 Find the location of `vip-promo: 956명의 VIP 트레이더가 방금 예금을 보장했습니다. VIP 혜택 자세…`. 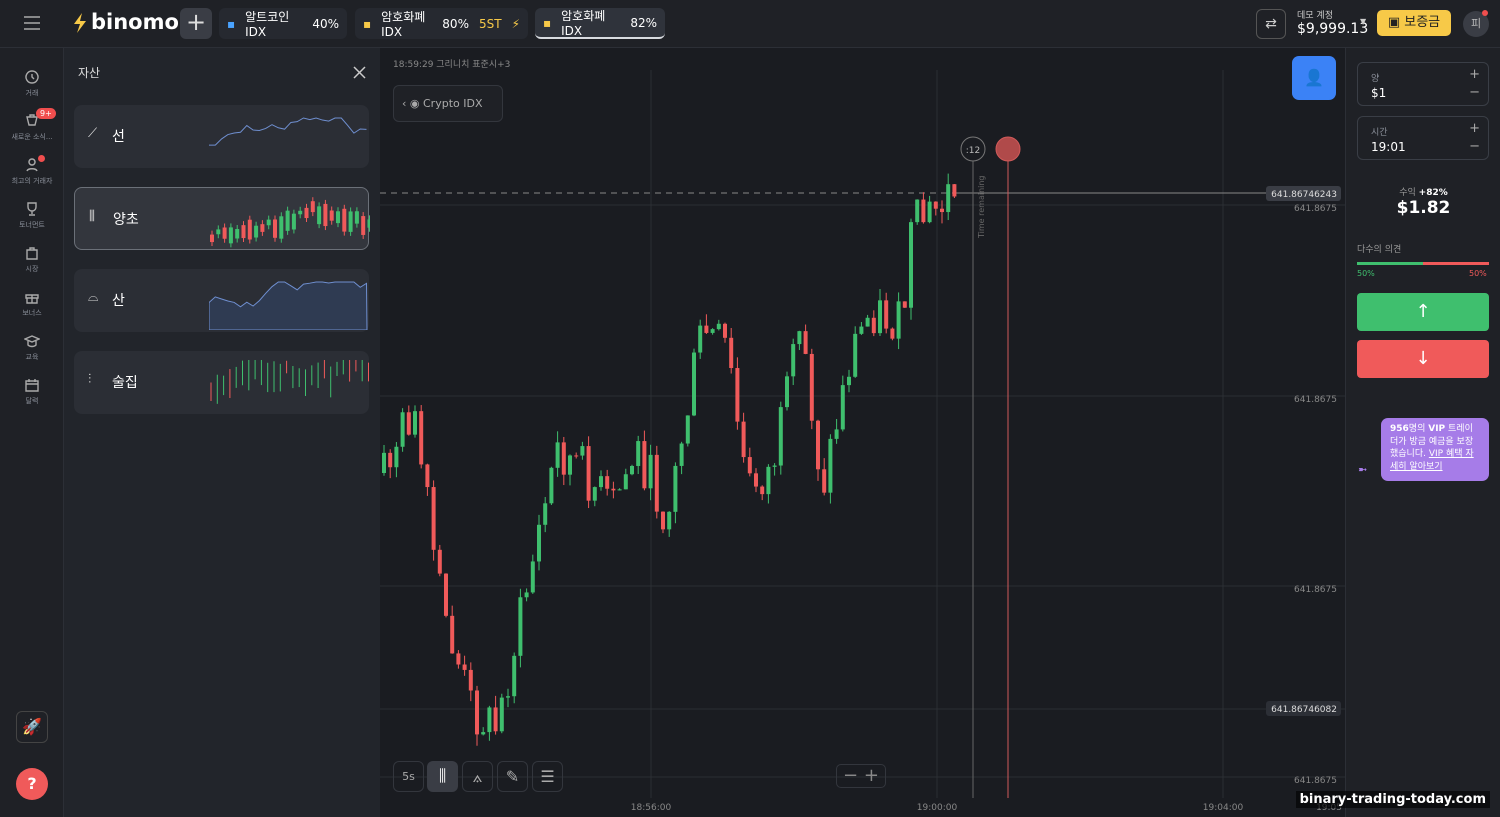

vip-promo: 956명의 VIP 트레이더가 방금 예금을 보장했습니다. VIP 혜택 자세… is located at coordinates (1435, 449).